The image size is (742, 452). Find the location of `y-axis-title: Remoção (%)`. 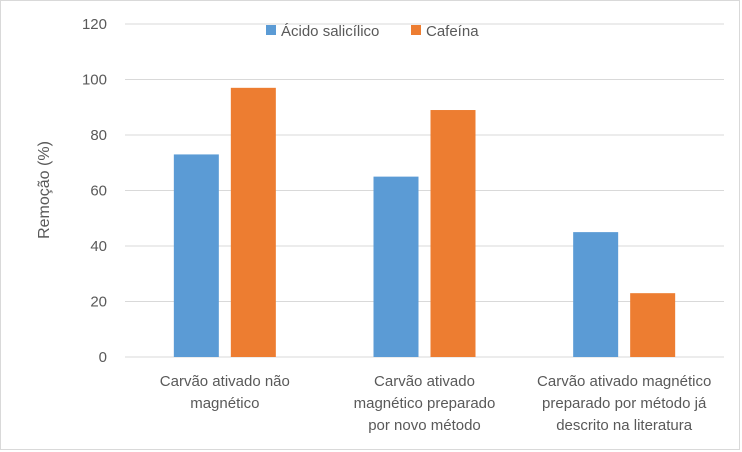

y-axis-title: Remoção (%) is located at coordinates (44, 190).